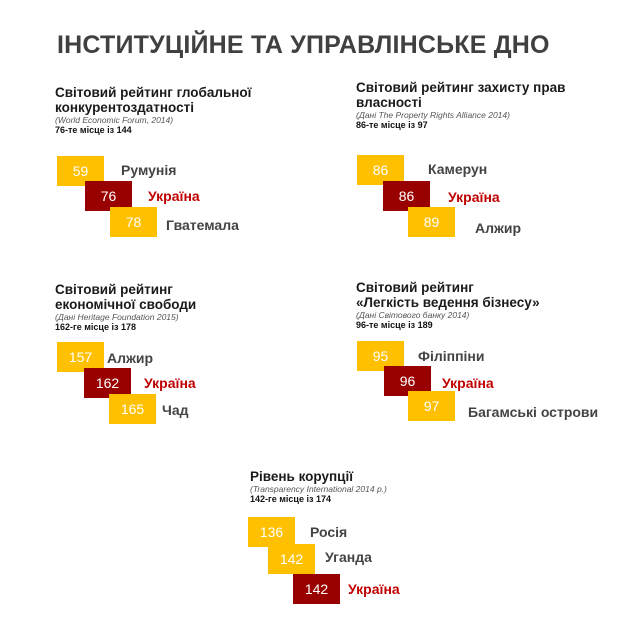 The height and width of the screenshot is (625, 625). I want to click on panel-rank: 86-те місце із 97, so click(392, 125).